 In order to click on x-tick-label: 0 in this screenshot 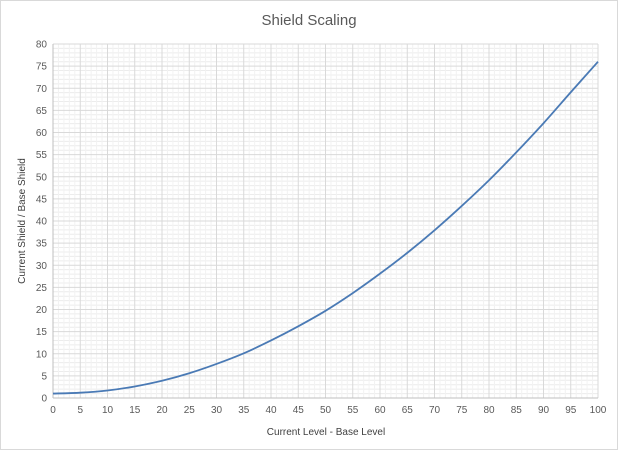, I will do `click(53, 410)`.